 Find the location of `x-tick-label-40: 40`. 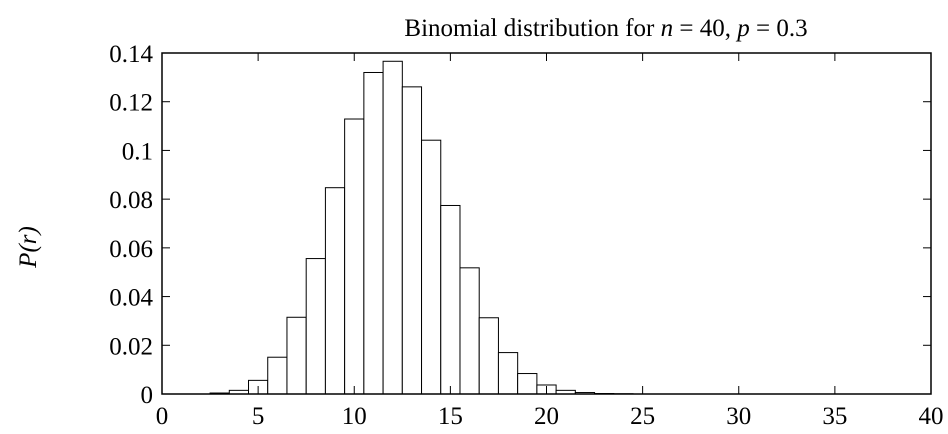

x-tick-label-40: 40 is located at coordinates (931, 416).